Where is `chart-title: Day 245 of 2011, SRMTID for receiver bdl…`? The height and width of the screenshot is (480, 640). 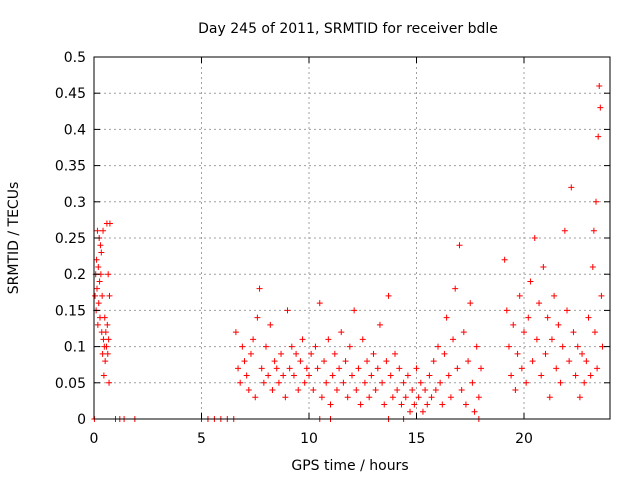
chart-title: Day 245 of 2011, SRMTID for receiver bdl… is located at coordinates (348, 29).